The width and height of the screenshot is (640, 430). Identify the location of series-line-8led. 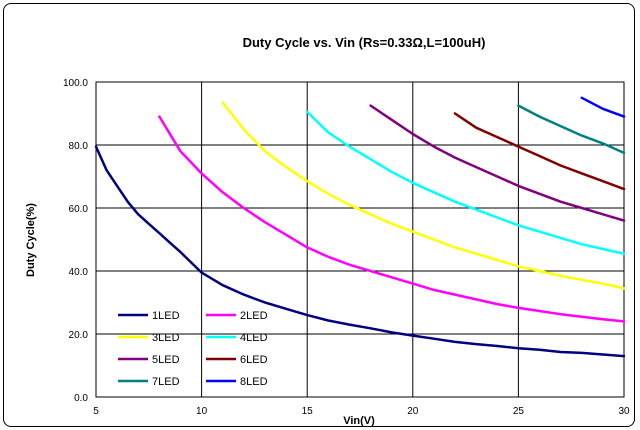
(603, 107).